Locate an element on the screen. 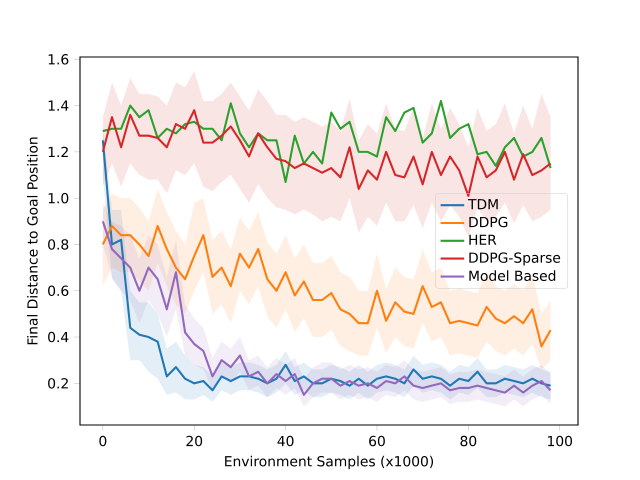 The image size is (640, 480). x-tick-label: 0 is located at coordinates (102, 441).